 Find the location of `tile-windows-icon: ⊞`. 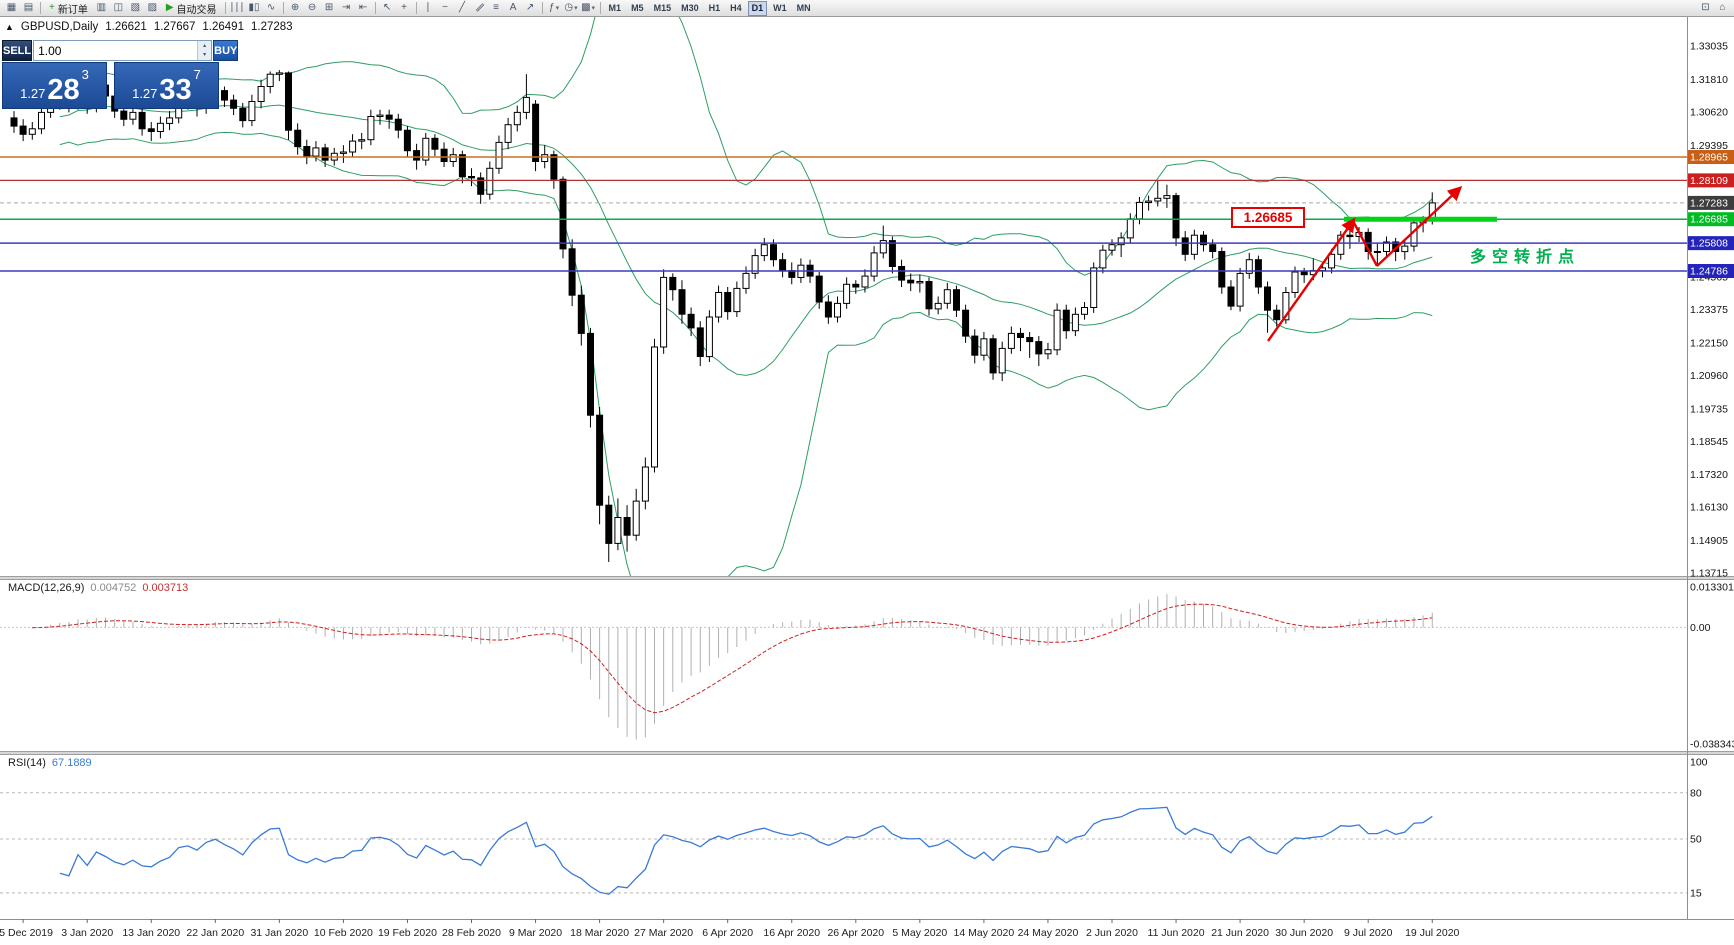

tile-windows-icon: ⊞ is located at coordinates (329, 8).